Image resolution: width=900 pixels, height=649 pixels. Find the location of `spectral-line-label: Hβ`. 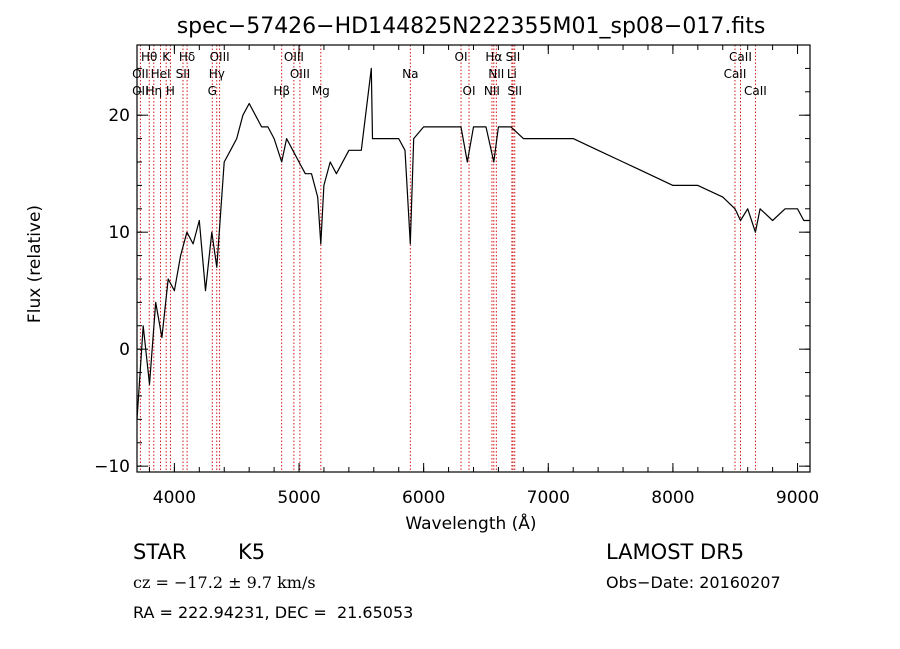

spectral-line-label: Hβ is located at coordinates (281, 91).